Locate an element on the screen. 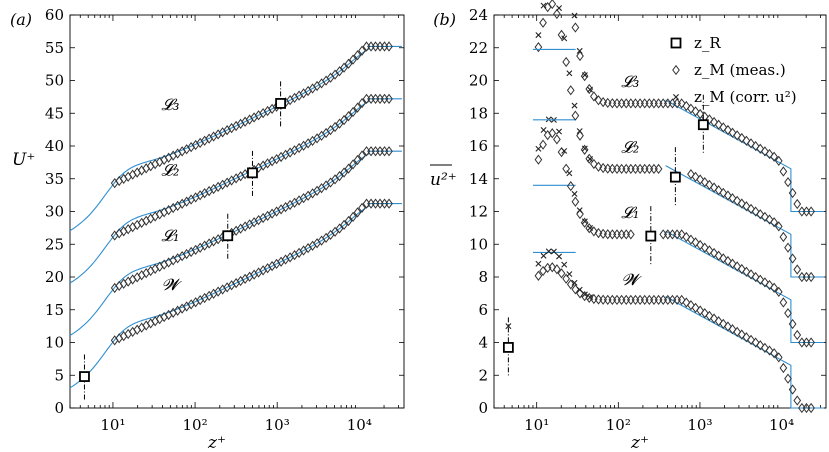 The width and height of the screenshot is (829, 452). legend: z_R z_M (meas.) z_M (corr. u²) is located at coordinates (733, 70).